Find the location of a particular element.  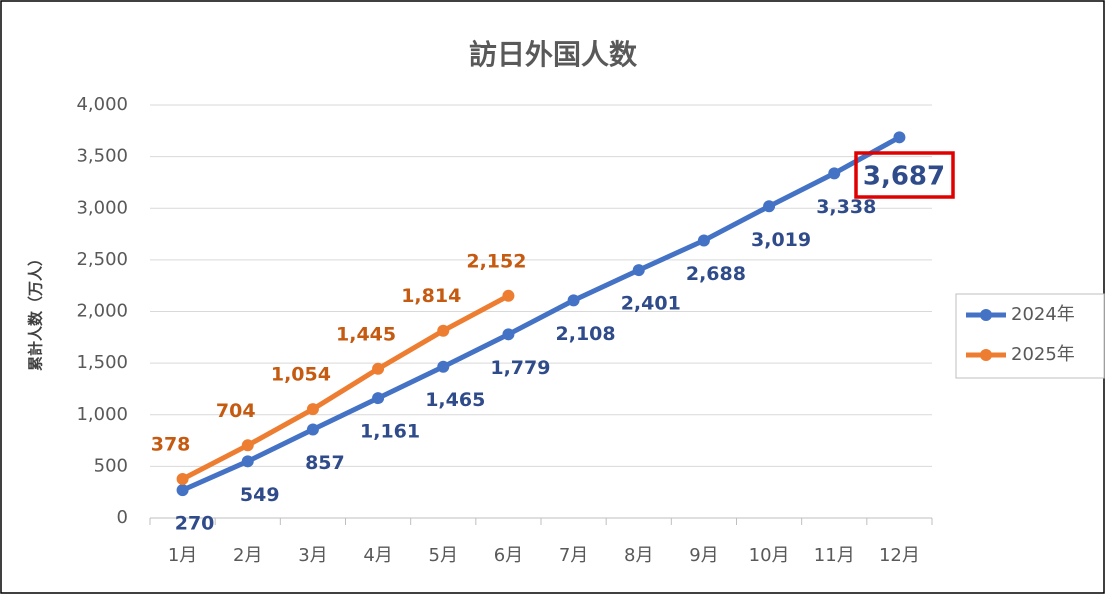

data-label: 270 is located at coordinates (195, 524).